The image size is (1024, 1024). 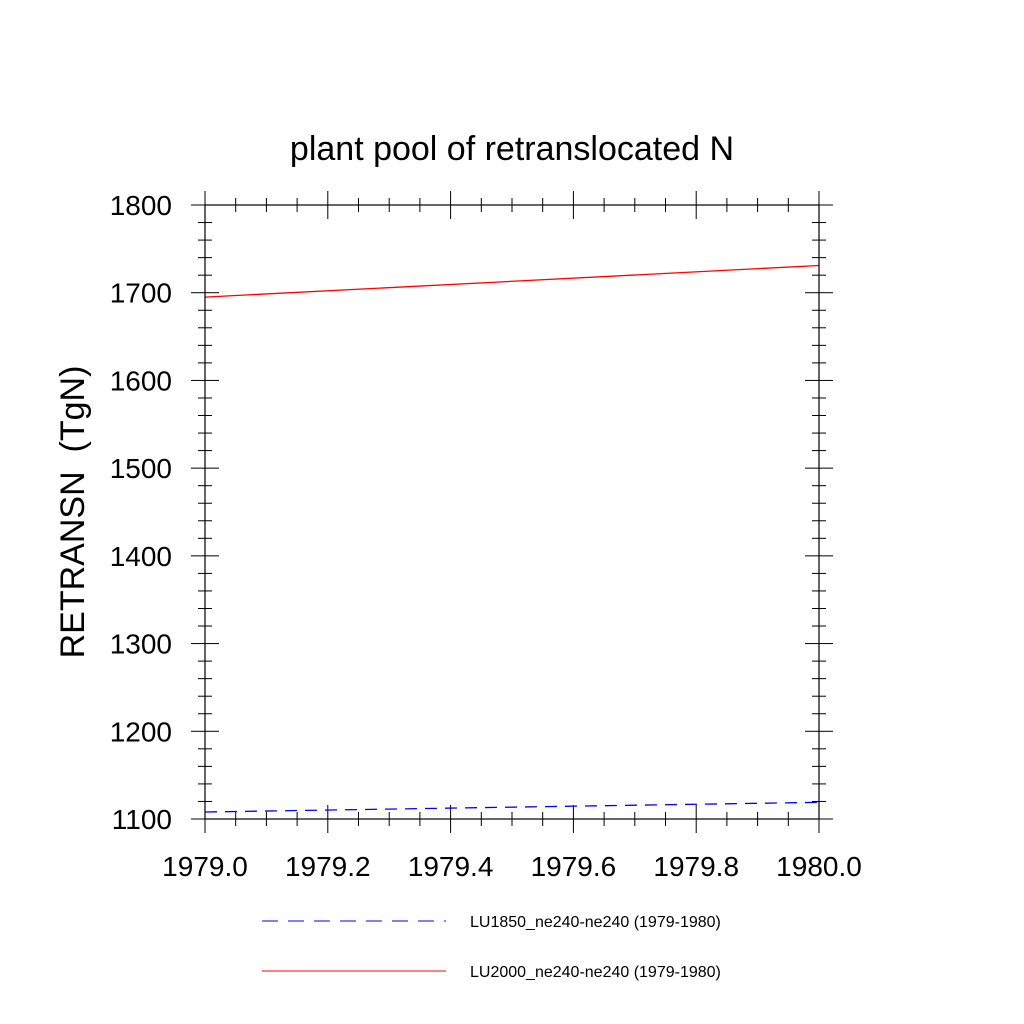 I want to click on y-tick-label: 1100, so click(x=142, y=819).